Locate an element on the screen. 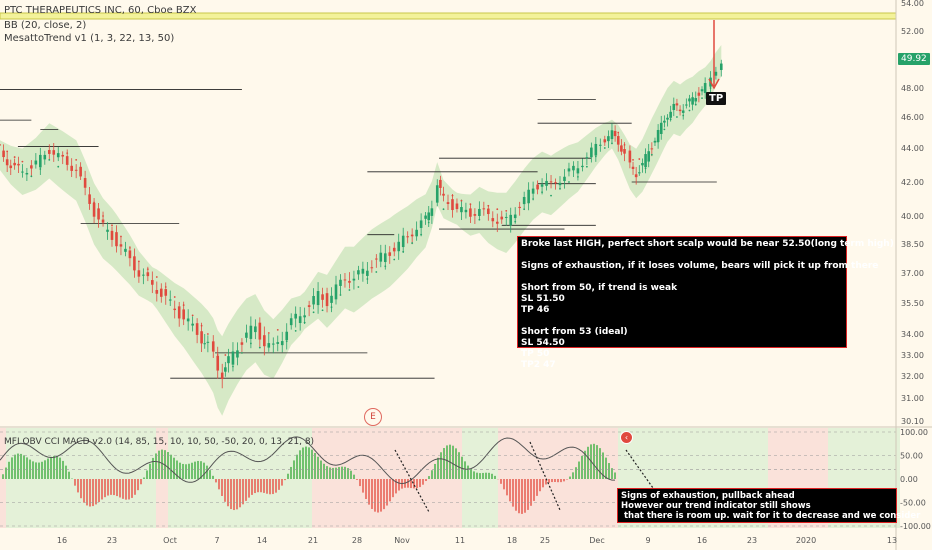 This screenshot has height=550, width=932. price-tick-label: 33.00 is located at coordinates (912, 355).